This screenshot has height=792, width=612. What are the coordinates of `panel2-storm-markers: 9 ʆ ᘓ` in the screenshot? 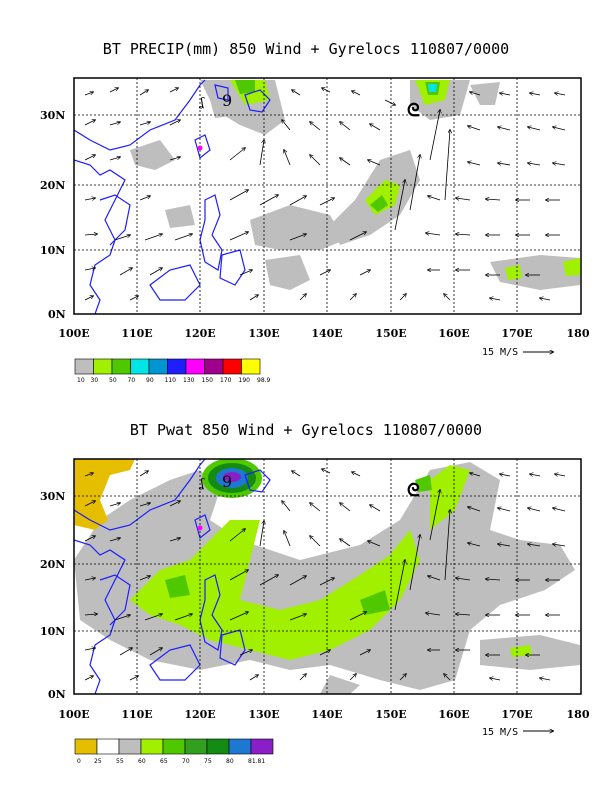 It's located at (309, 486).